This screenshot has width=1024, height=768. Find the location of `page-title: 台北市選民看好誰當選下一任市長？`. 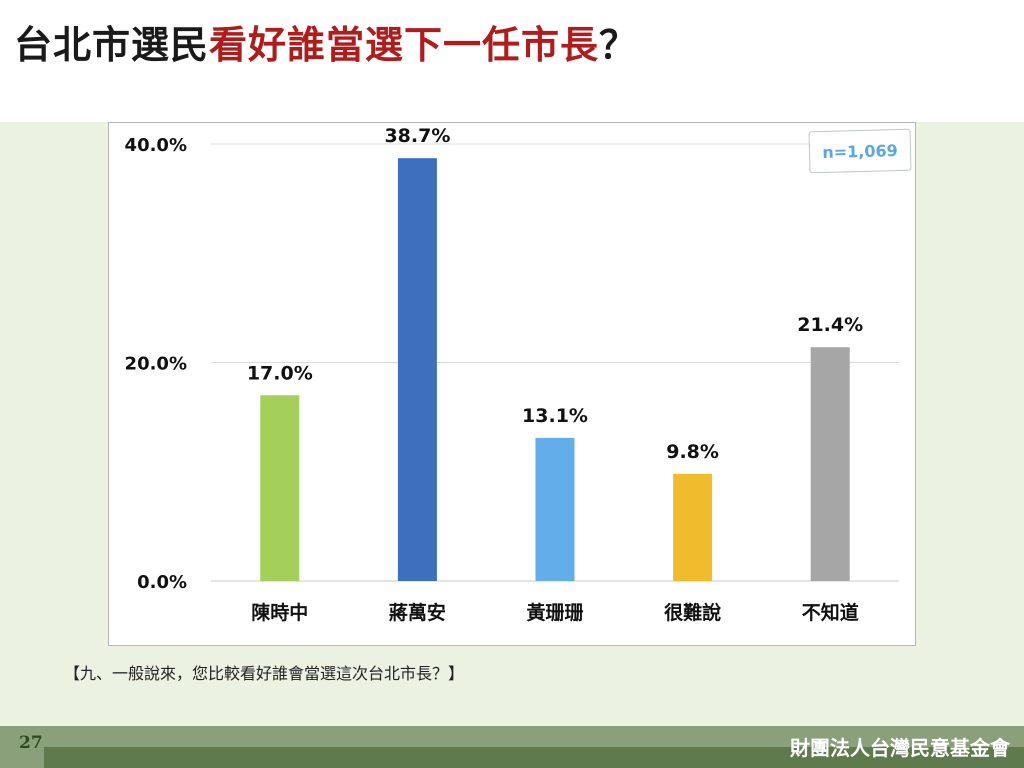

page-title: 台北市選民看好誰當選下一任市長？ is located at coordinates (326, 41).